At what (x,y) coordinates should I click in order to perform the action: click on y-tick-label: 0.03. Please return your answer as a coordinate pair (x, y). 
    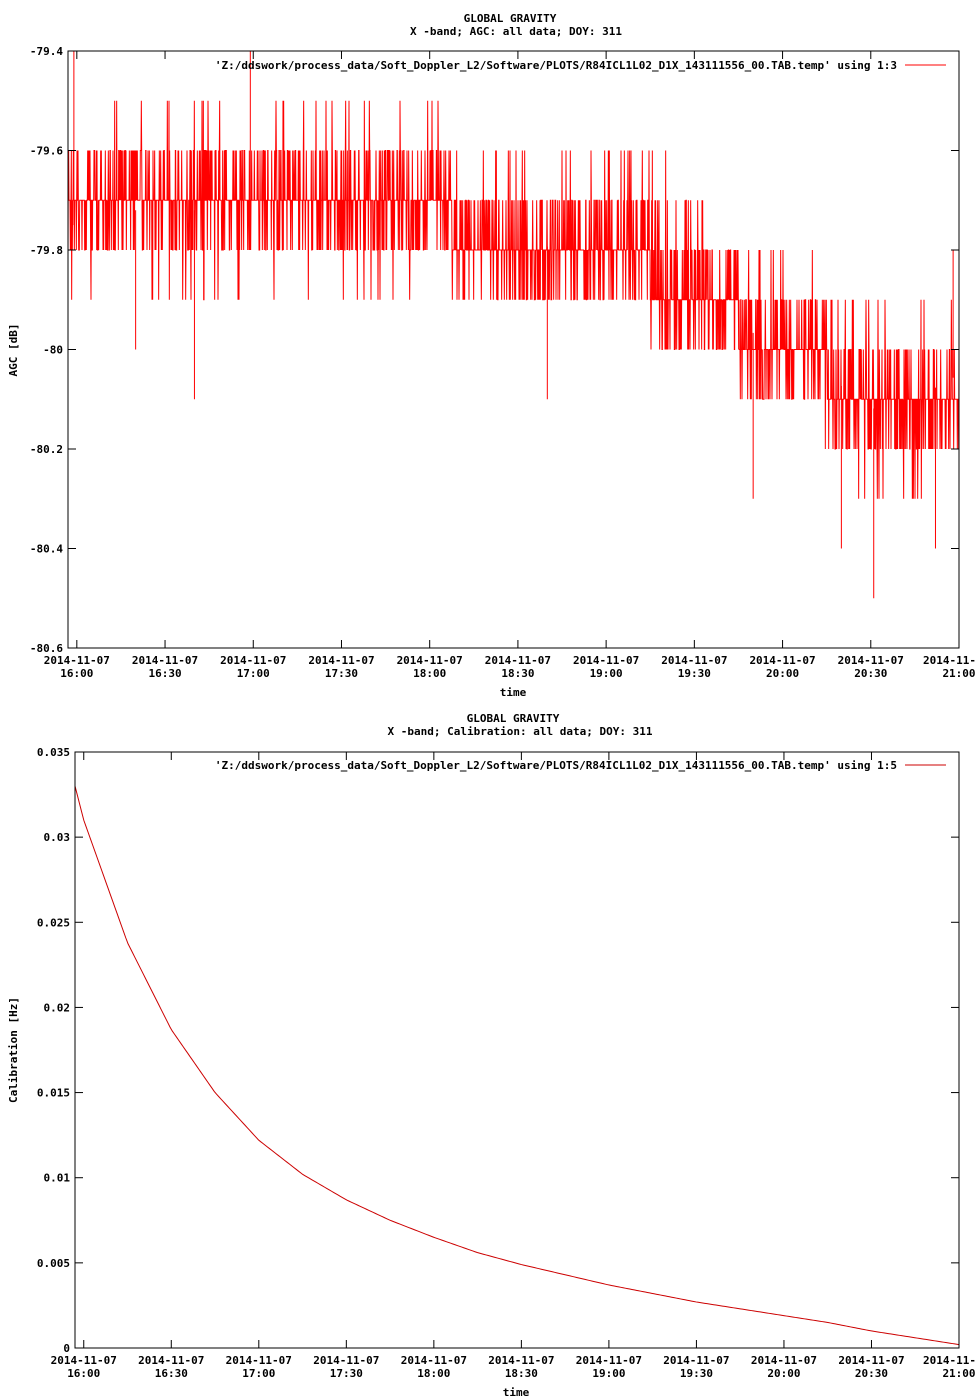
    Looking at the image, I should click on (57, 837).